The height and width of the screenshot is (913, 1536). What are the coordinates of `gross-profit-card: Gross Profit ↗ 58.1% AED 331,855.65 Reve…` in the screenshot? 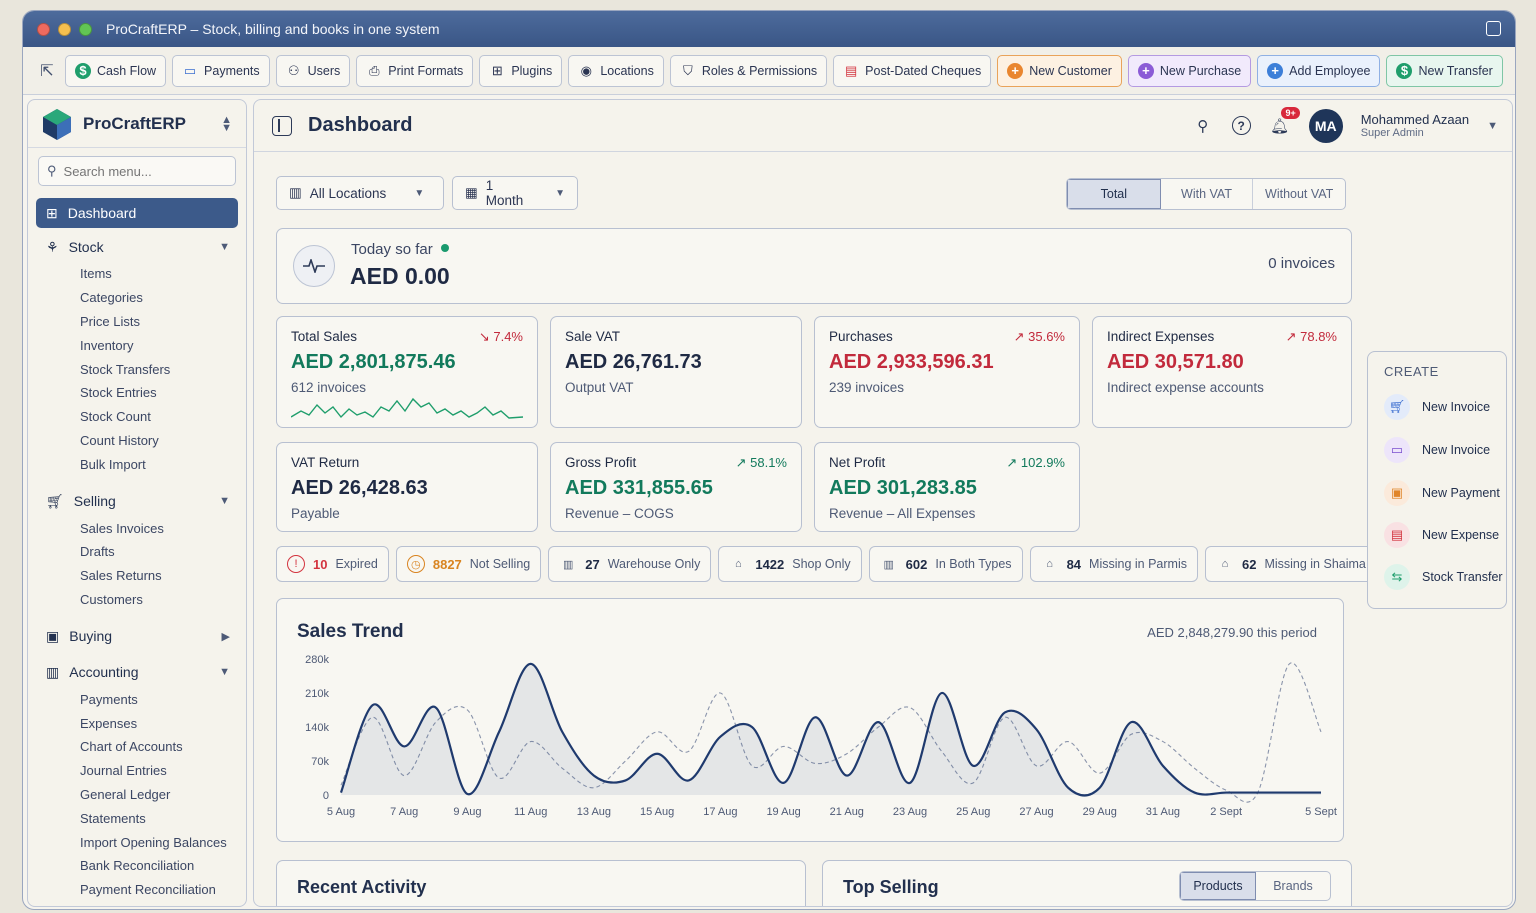 It's located at (676, 487).